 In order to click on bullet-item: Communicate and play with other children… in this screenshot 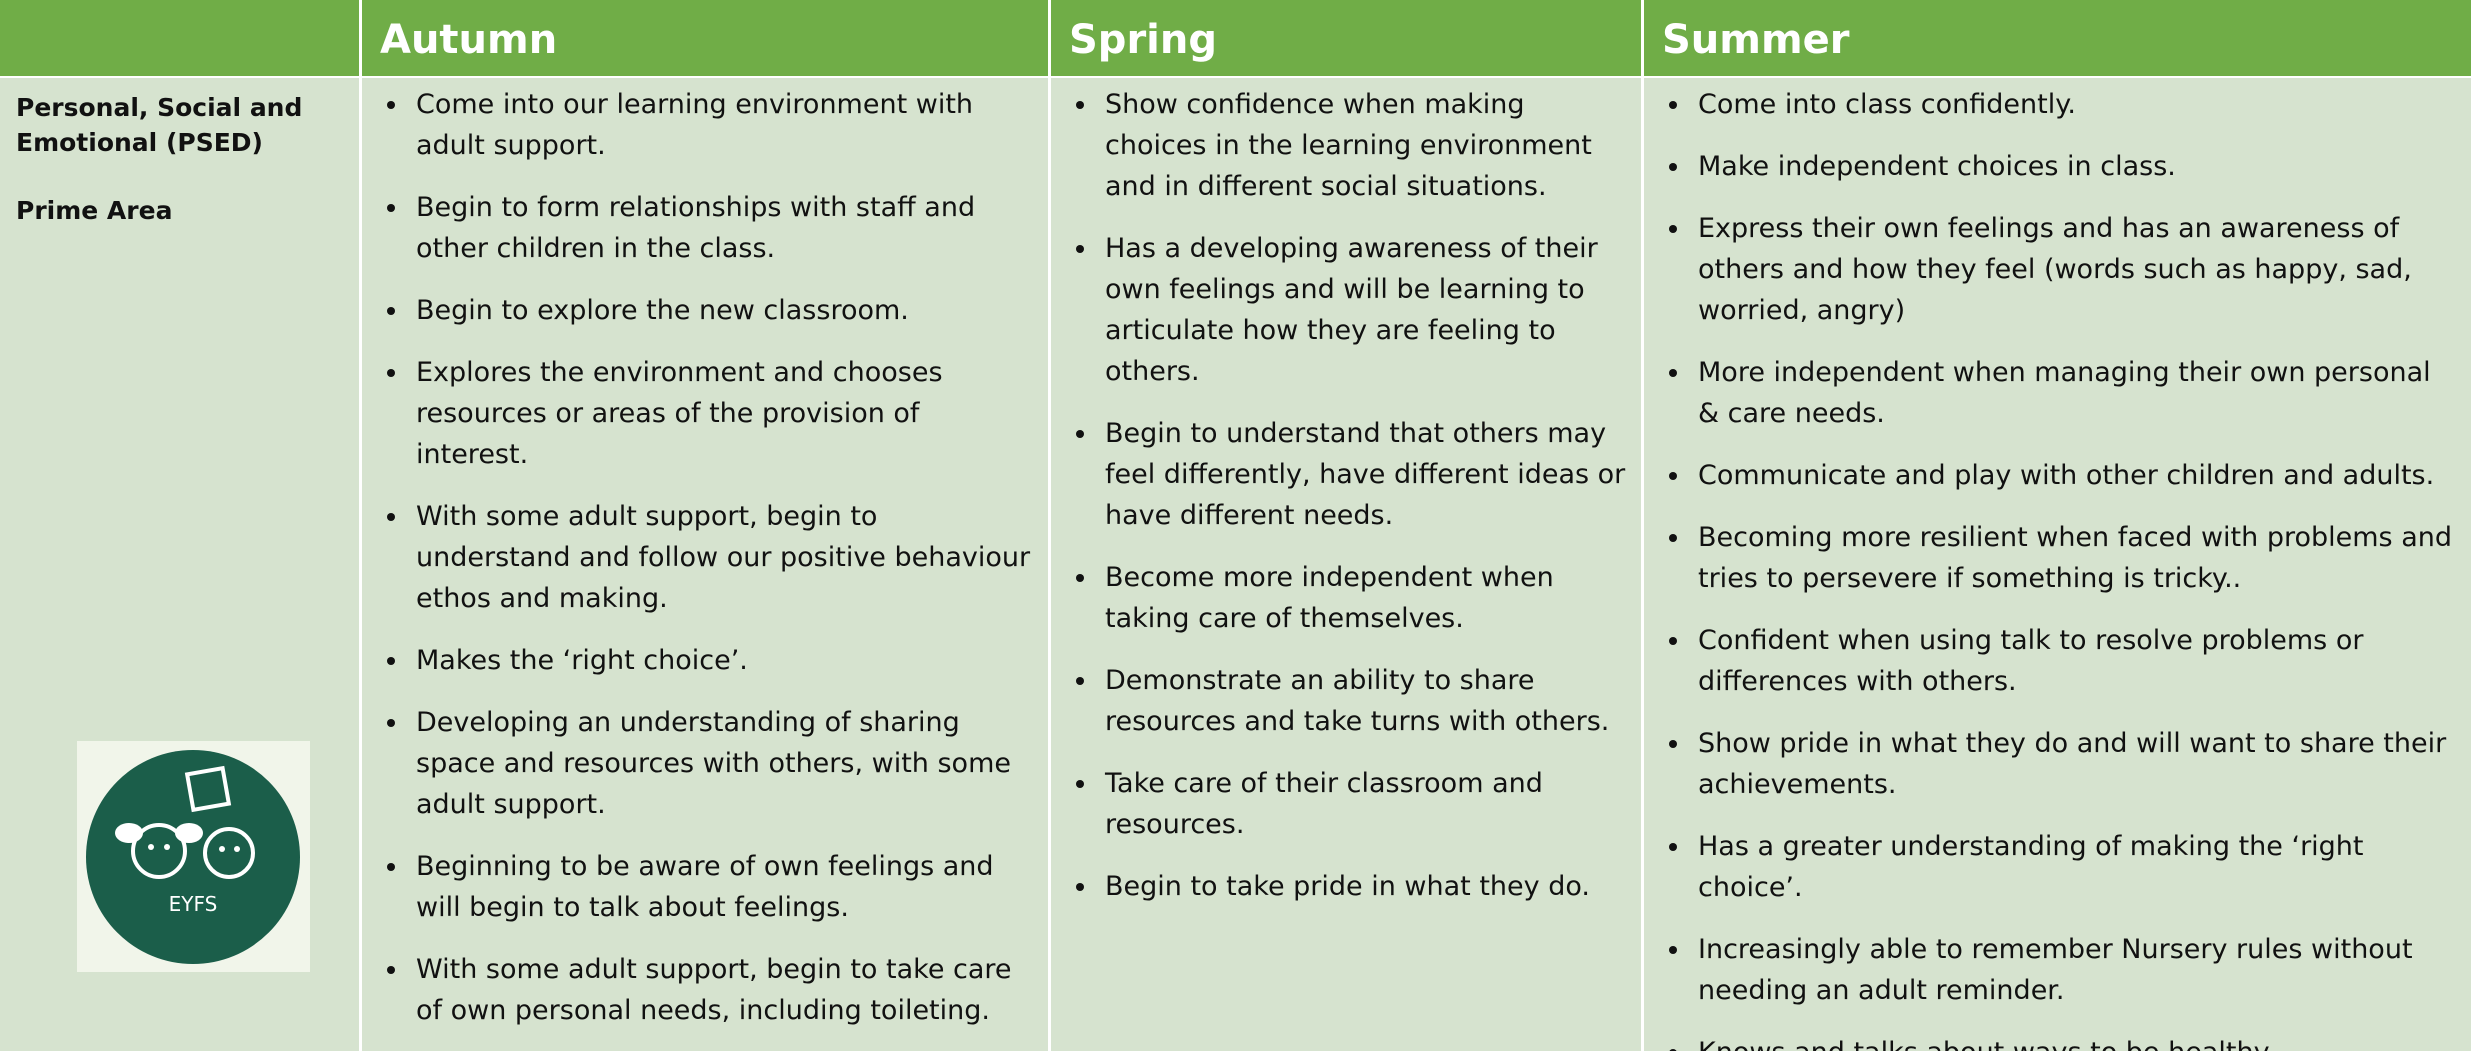, I will do `click(2074, 475)`.